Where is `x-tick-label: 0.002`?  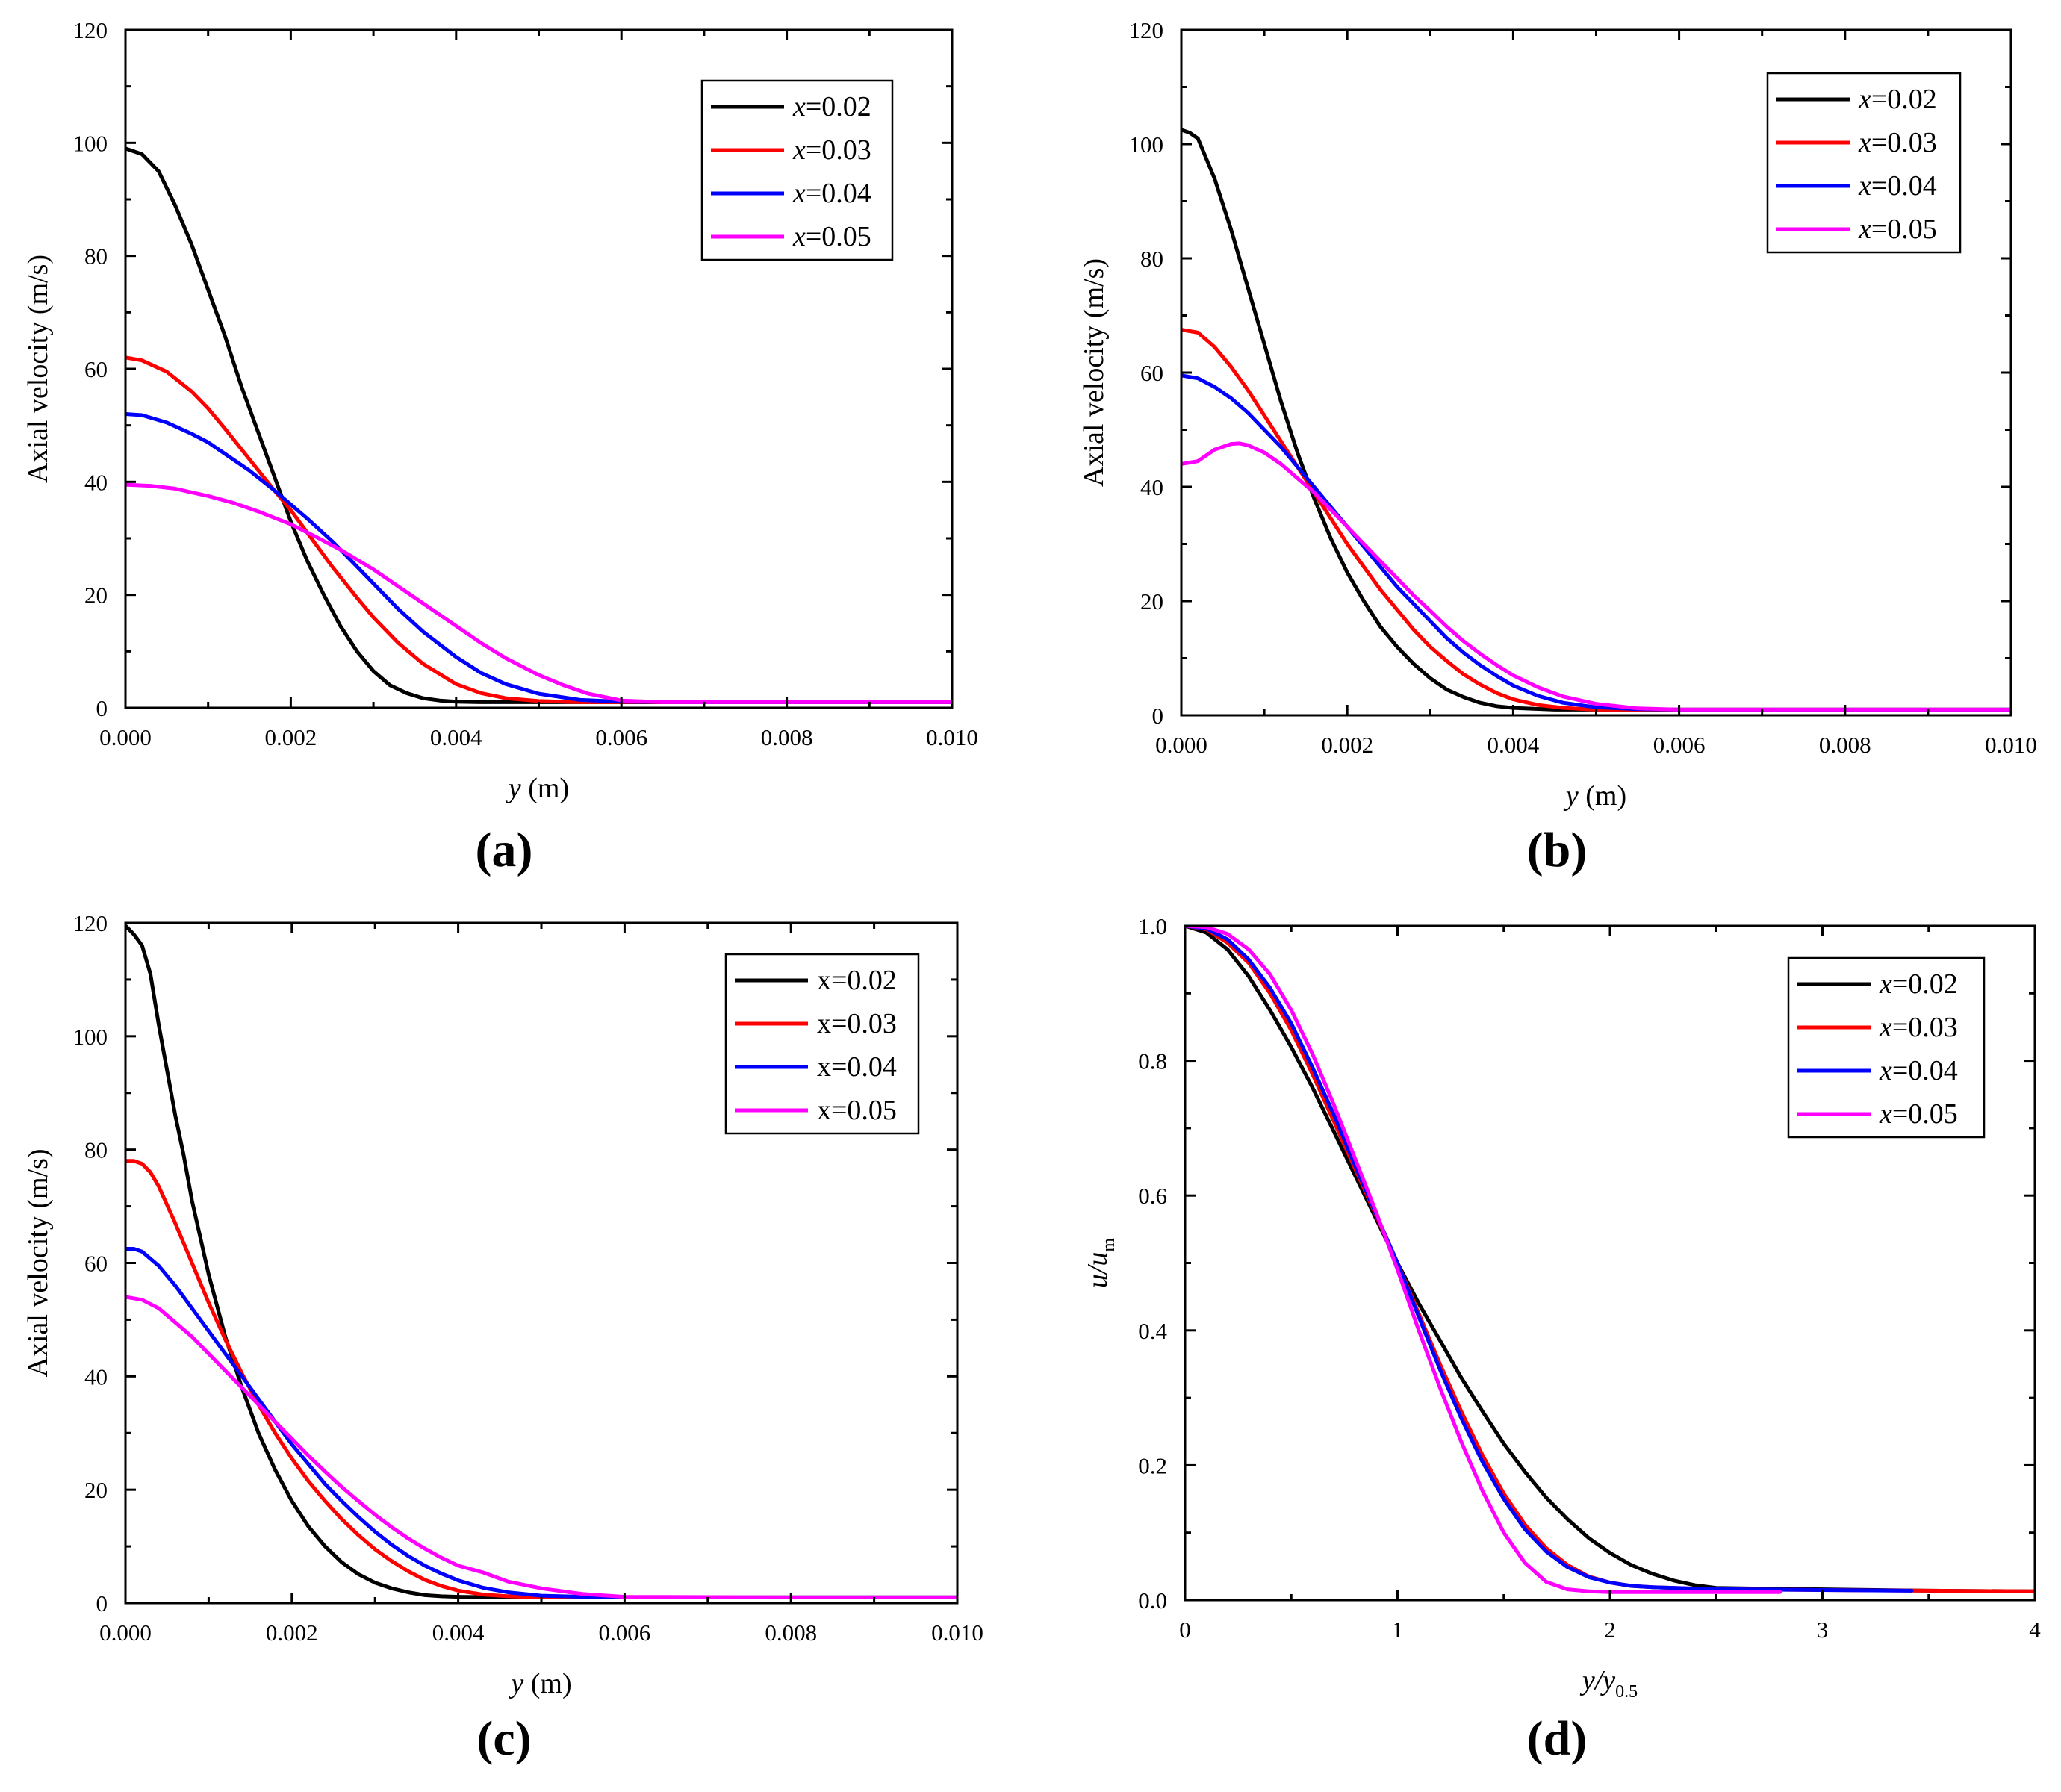
x-tick-label: 0.002 is located at coordinates (291, 737).